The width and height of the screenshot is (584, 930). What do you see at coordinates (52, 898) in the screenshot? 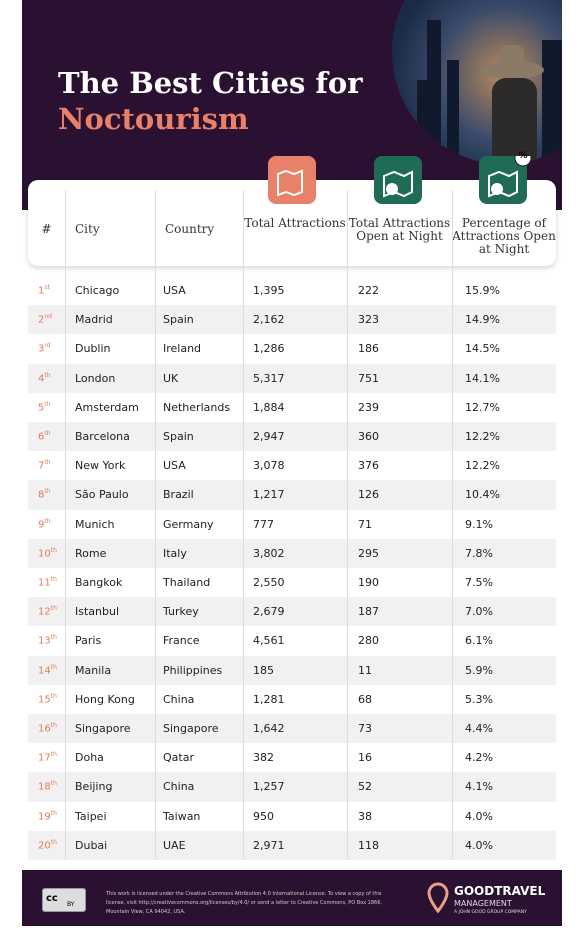
I see `cc-text: cc` at bounding box center [52, 898].